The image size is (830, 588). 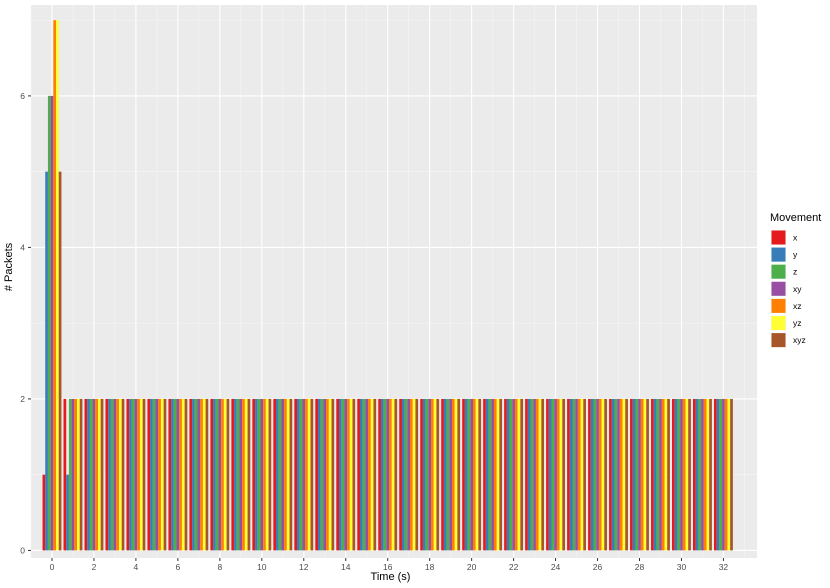 What do you see at coordinates (22, 550) in the screenshot?
I see `y-tick-label: 0` at bounding box center [22, 550].